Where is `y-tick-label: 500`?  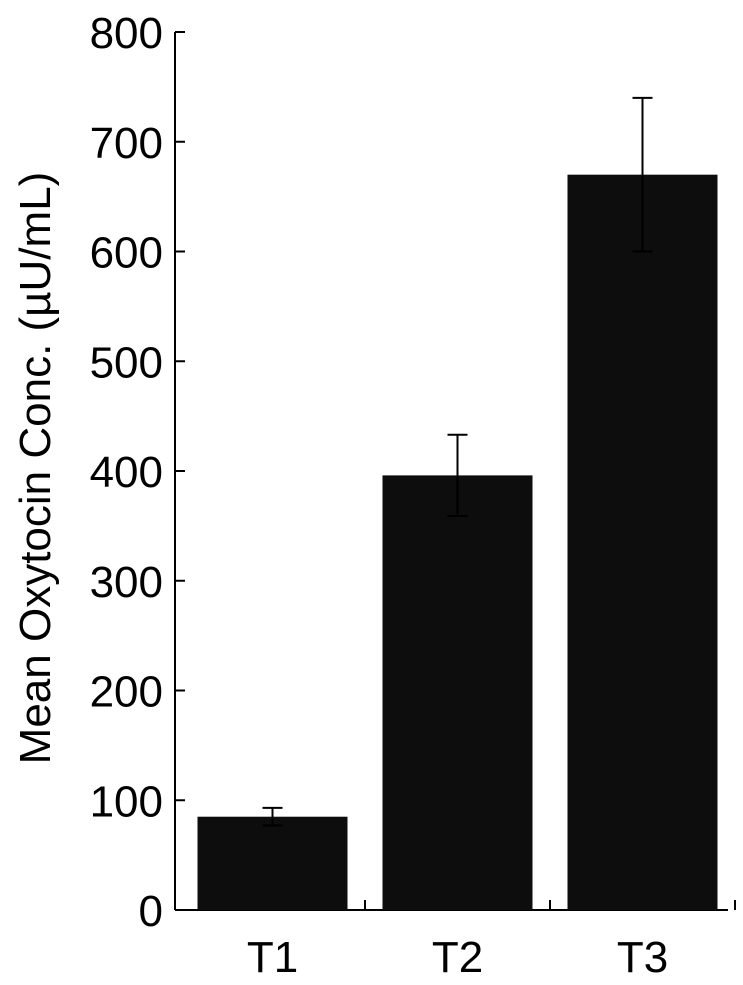 y-tick-label: 500 is located at coordinates (126, 362).